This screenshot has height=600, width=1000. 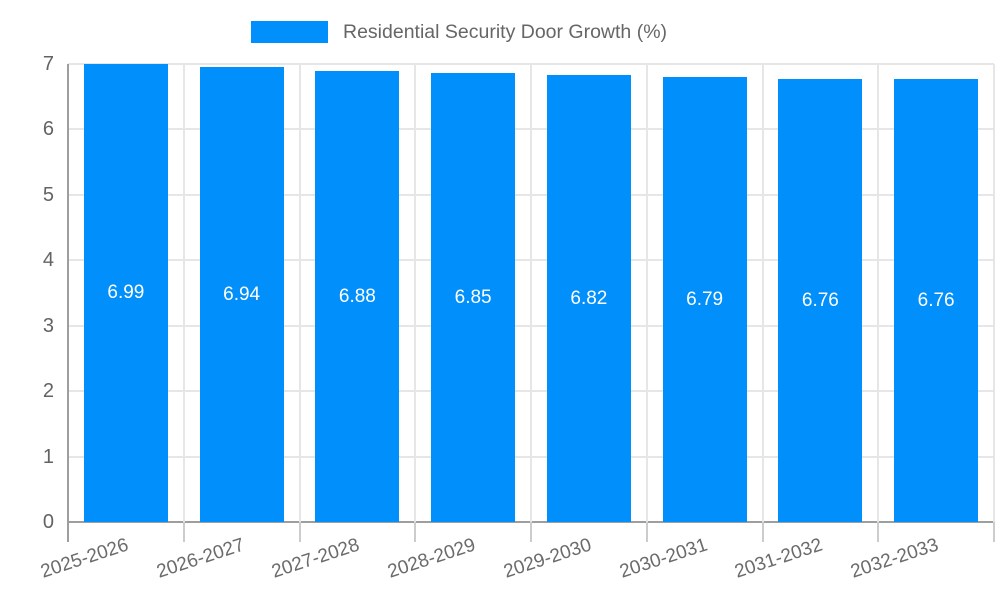 I want to click on y-axis-tick-label: 4, so click(x=48, y=260).